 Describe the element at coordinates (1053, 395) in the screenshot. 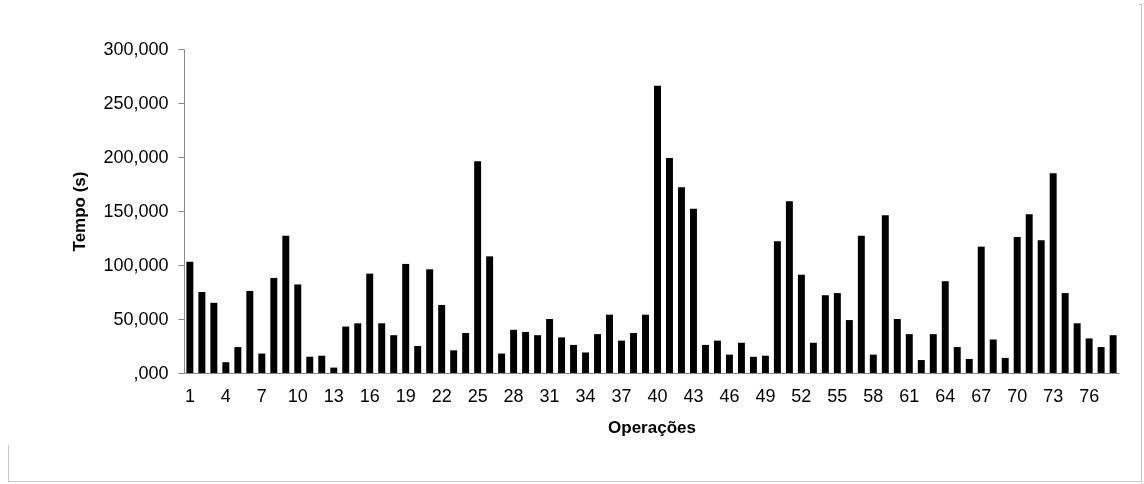

I see `x-tick-label: 73` at that location.